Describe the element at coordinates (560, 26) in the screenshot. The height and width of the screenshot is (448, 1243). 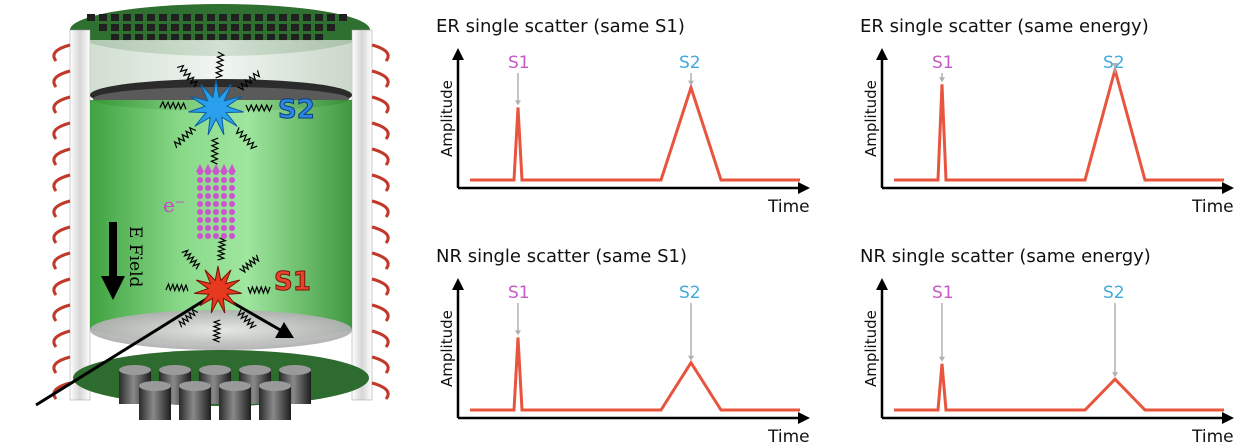
I see `panel-title: ER single scatter (same S1)` at that location.